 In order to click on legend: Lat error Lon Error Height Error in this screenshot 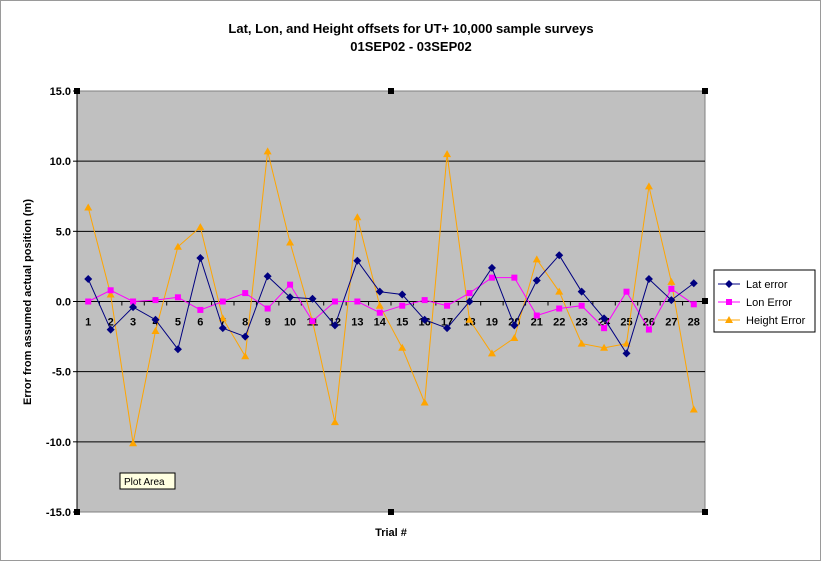, I will do `click(764, 301)`.